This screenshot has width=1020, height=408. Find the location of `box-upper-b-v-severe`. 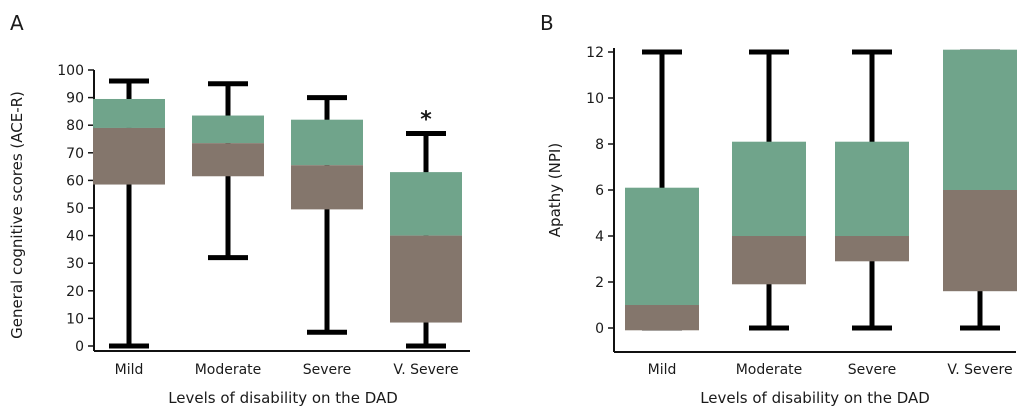

box-upper-b-v-severe is located at coordinates (980, 120).